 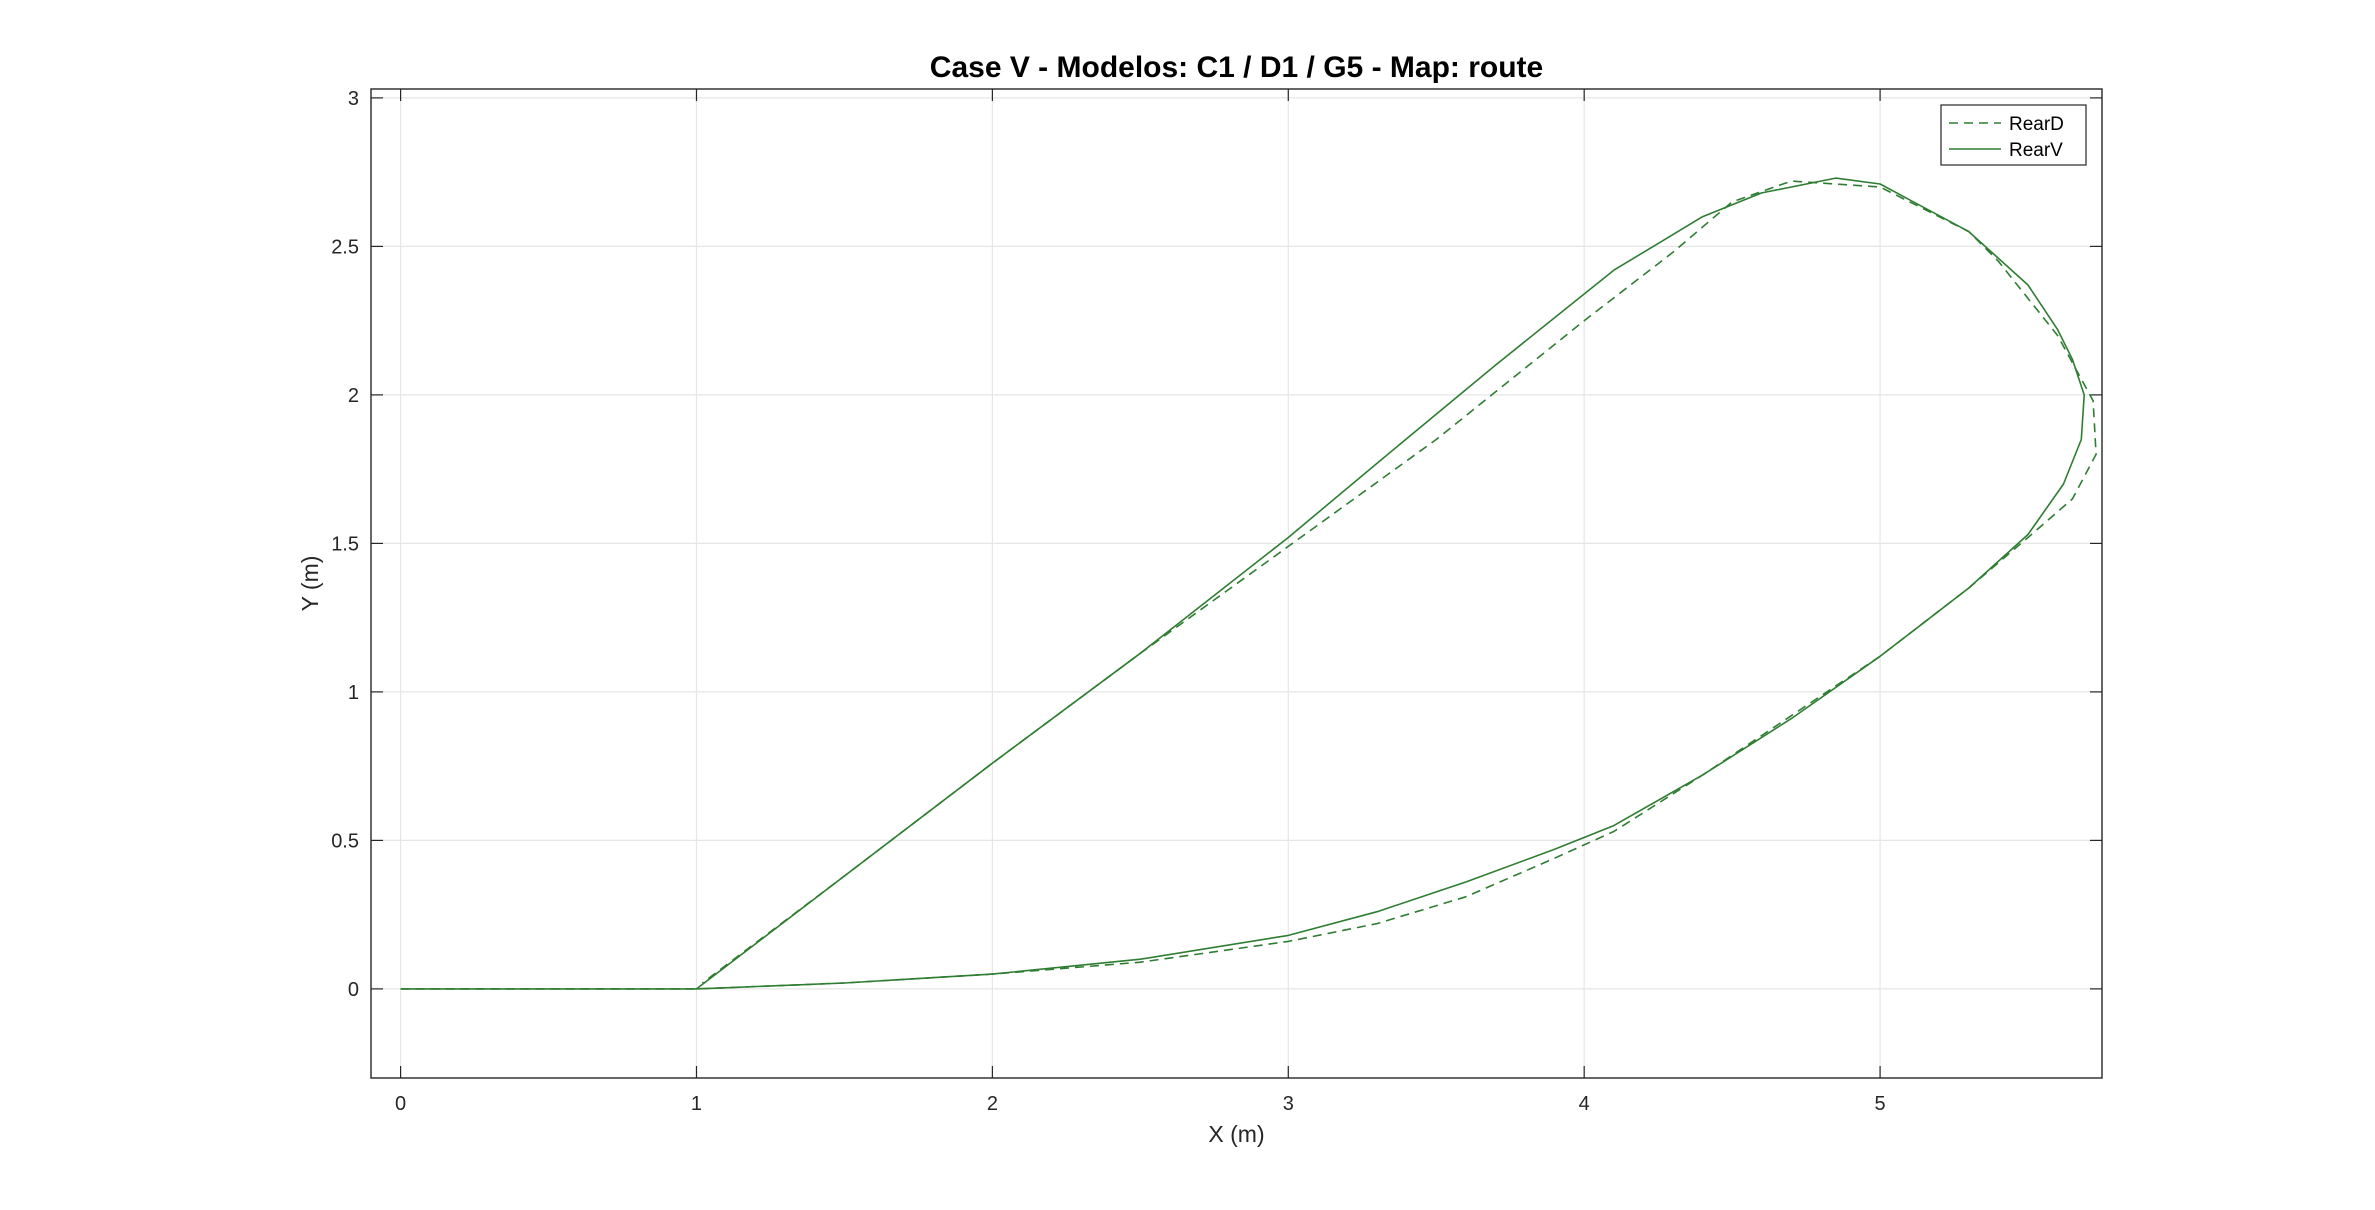 I want to click on legend: RearD RearV, so click(x=2013, y=135).